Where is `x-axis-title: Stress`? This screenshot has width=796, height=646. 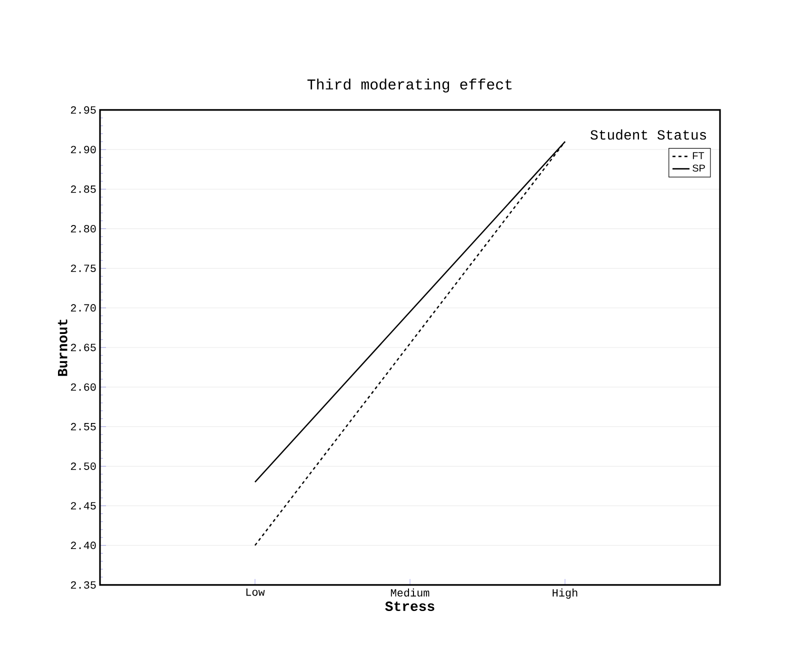
x-axis-title: Stress is located at coordinates (409, 607).